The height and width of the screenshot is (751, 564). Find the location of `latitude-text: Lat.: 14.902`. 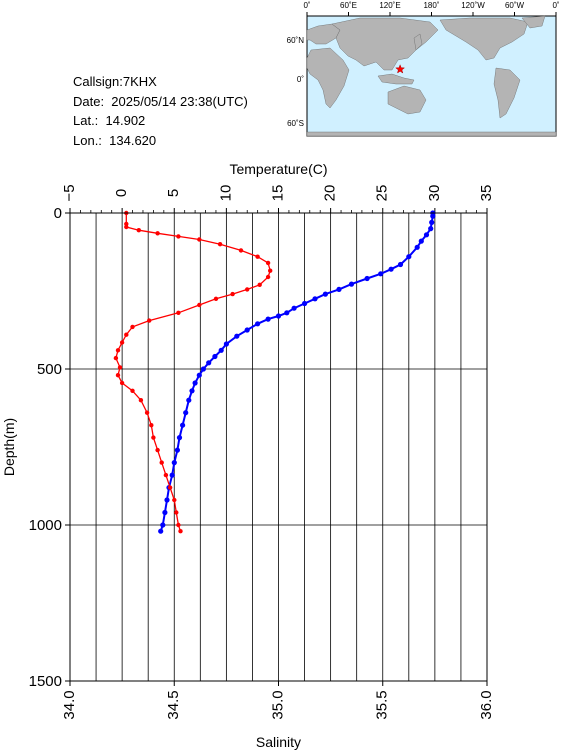

latitude-text: Lat.: 14.902 is located at coordinates (109, 120).